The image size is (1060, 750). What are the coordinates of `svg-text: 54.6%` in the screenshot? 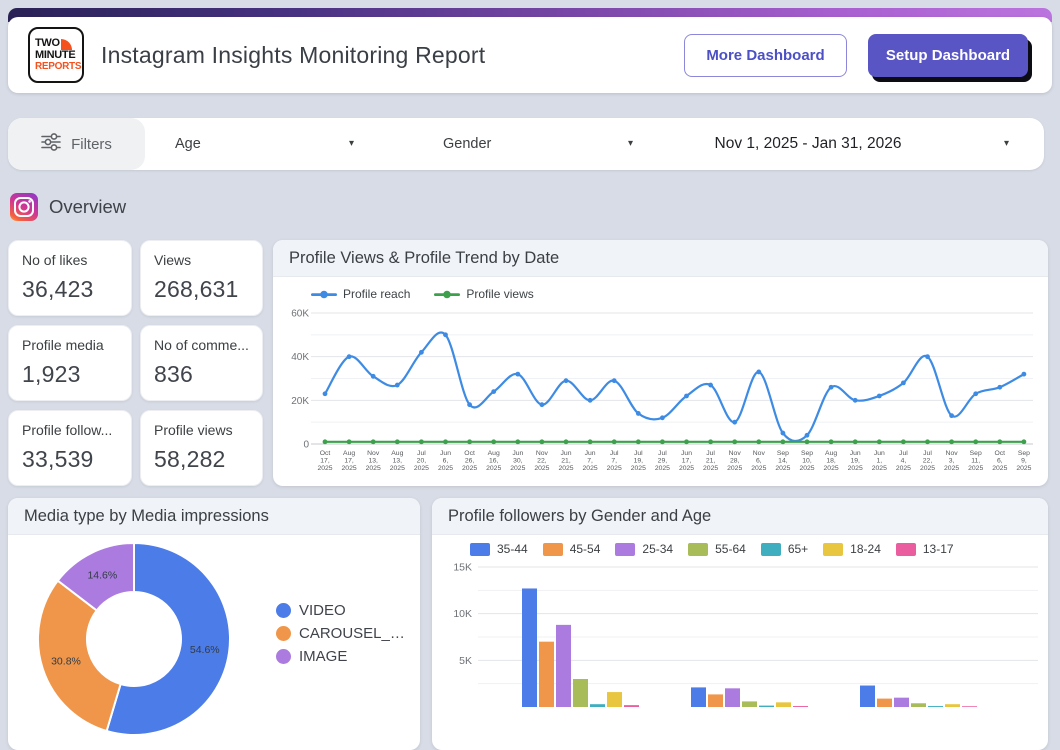 It's located at (205, 650).